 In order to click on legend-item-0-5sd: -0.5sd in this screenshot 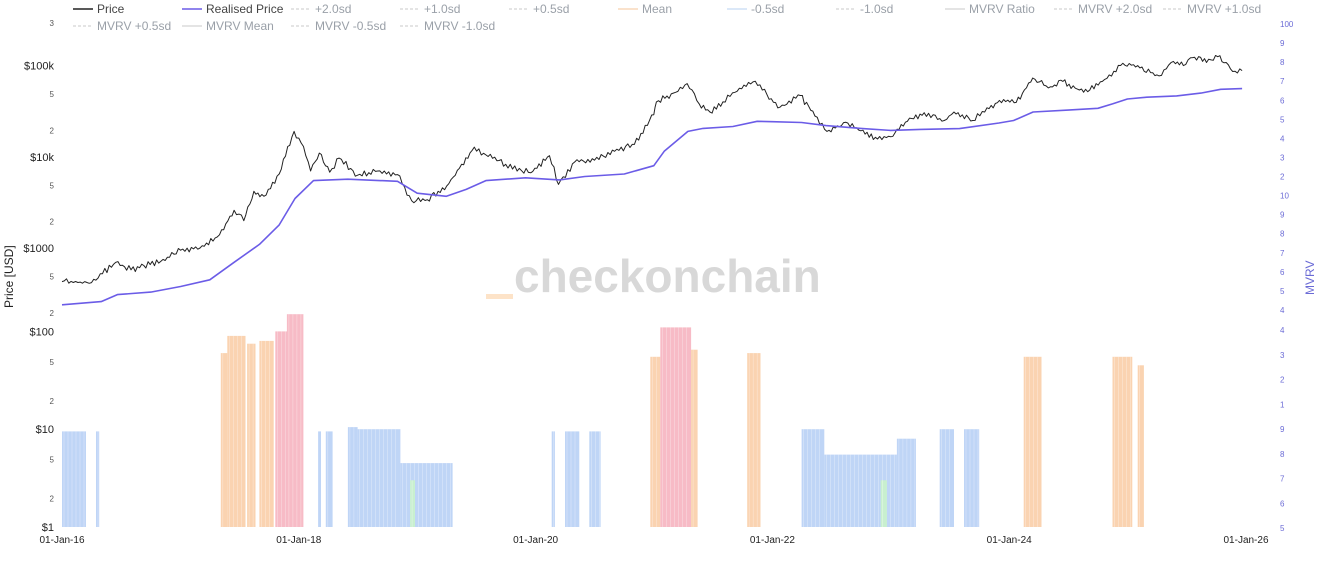, I will do `click(755, 9)`.